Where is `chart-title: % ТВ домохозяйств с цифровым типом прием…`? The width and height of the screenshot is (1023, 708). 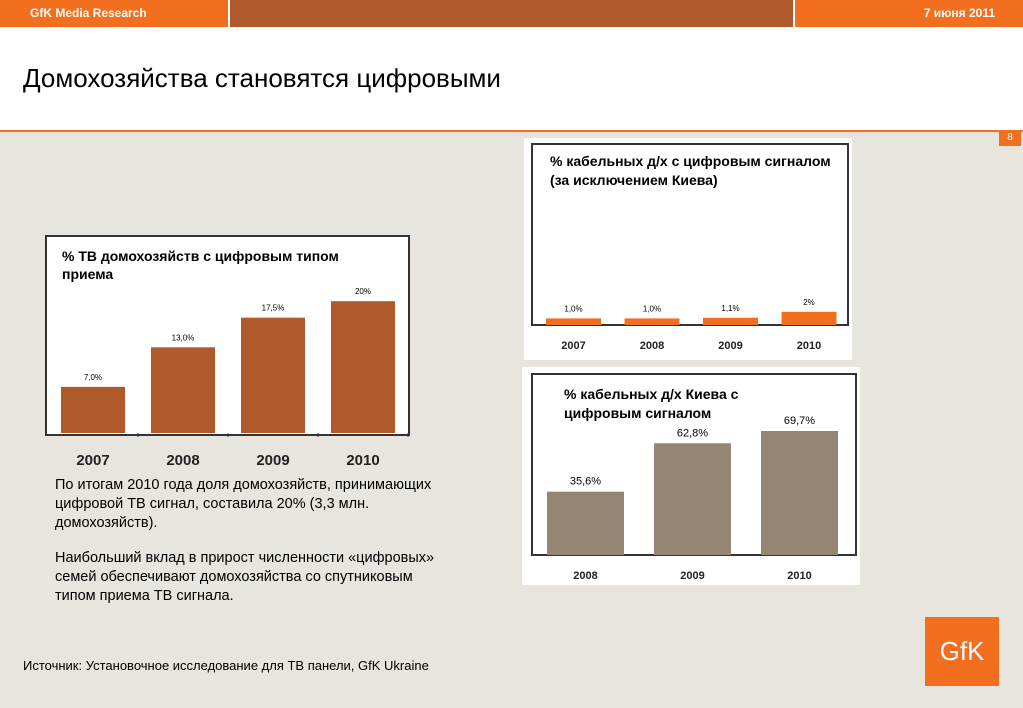
chart-title: % ТВ домохозяйств с цифровым типом прием… is located at coordinates (200, 265).